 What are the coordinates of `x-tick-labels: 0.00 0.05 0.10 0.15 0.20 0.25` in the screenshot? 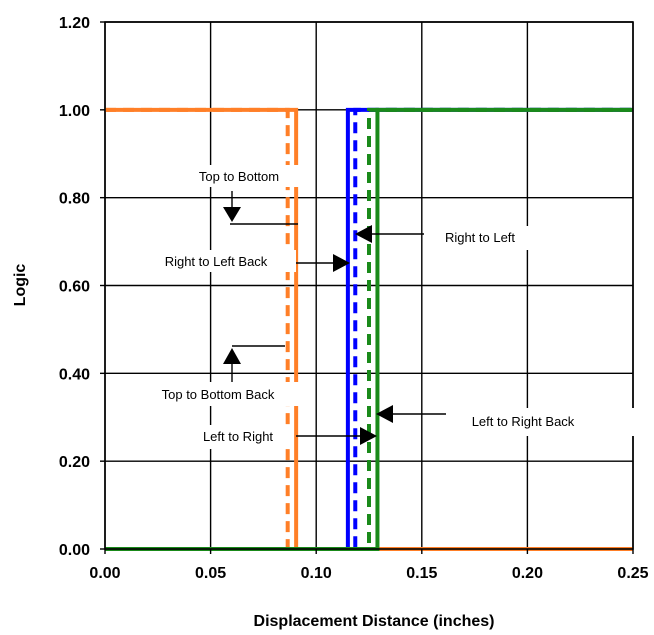 It's located at (368, 573).